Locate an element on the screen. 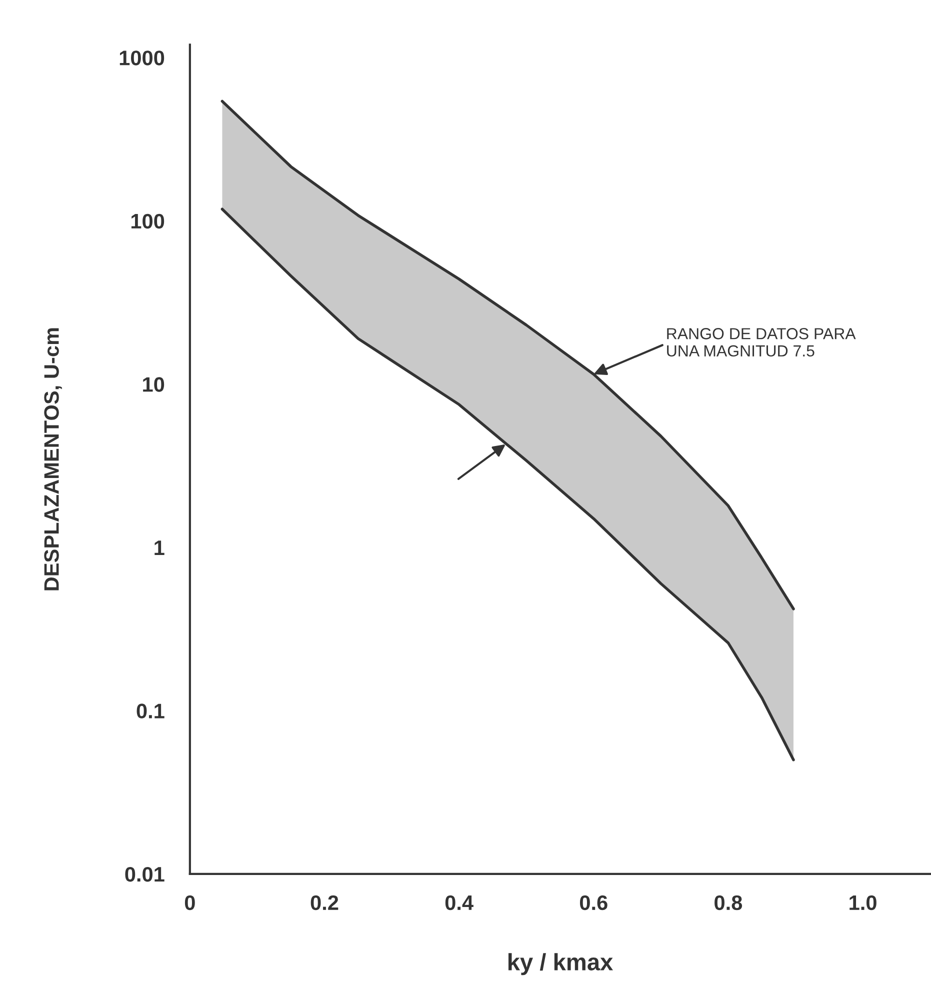 The width and height of the screenshot is (931, 992). x-tick-label: 0.8 is located at coordinates (728, 902).